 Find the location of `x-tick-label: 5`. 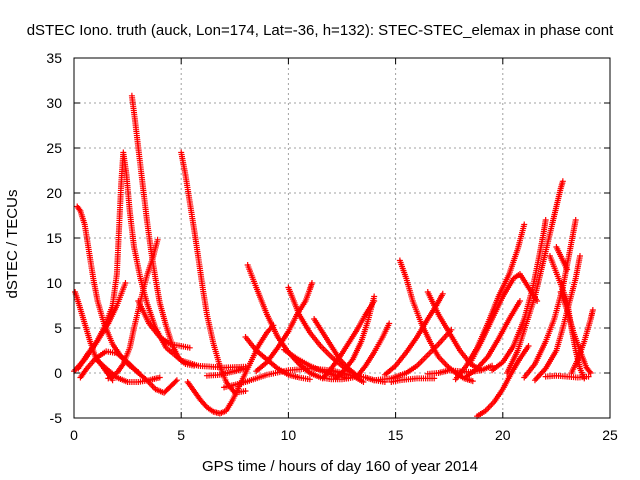

x-tick-label: 5 is located at coordinates (181, 435).